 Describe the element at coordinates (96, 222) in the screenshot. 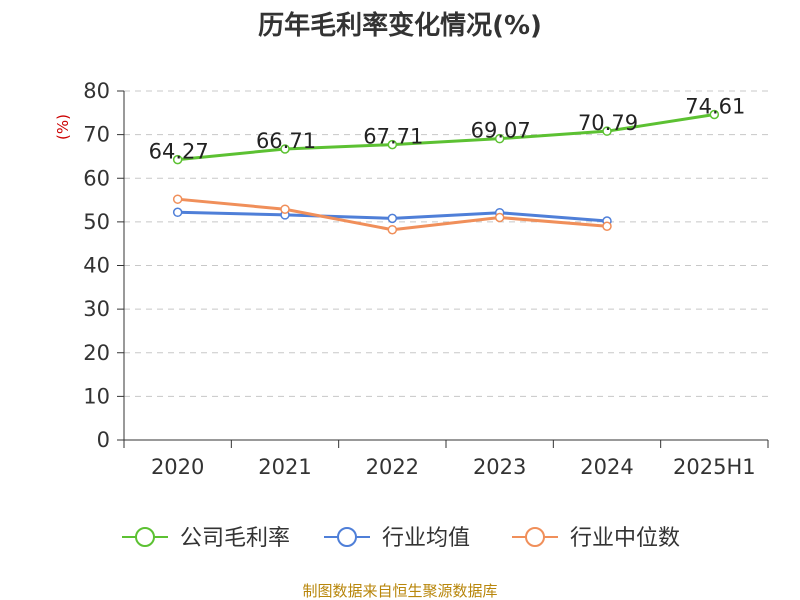

I see `y-tick-label-50: 50` at that location.